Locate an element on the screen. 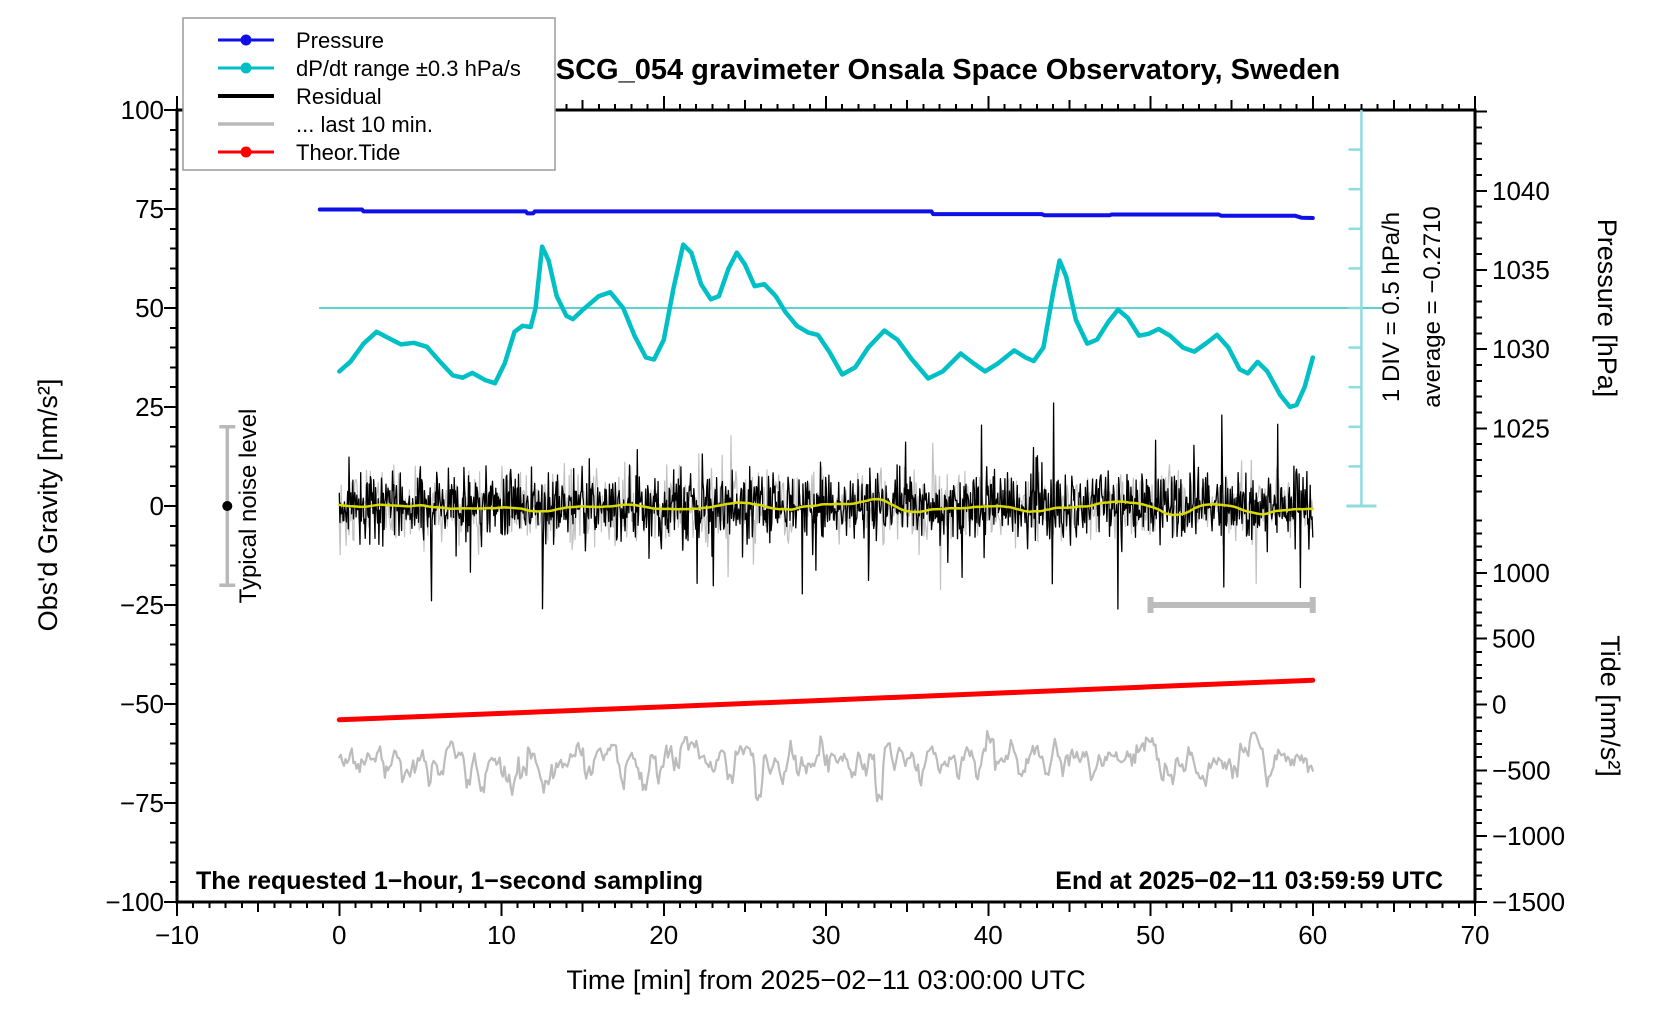 Image resolution: width=1676 pixels, height=1020 pixels. gravity-axis-title: Obs'd Gravity [nm/s²] is located at coordinates (48, 505).